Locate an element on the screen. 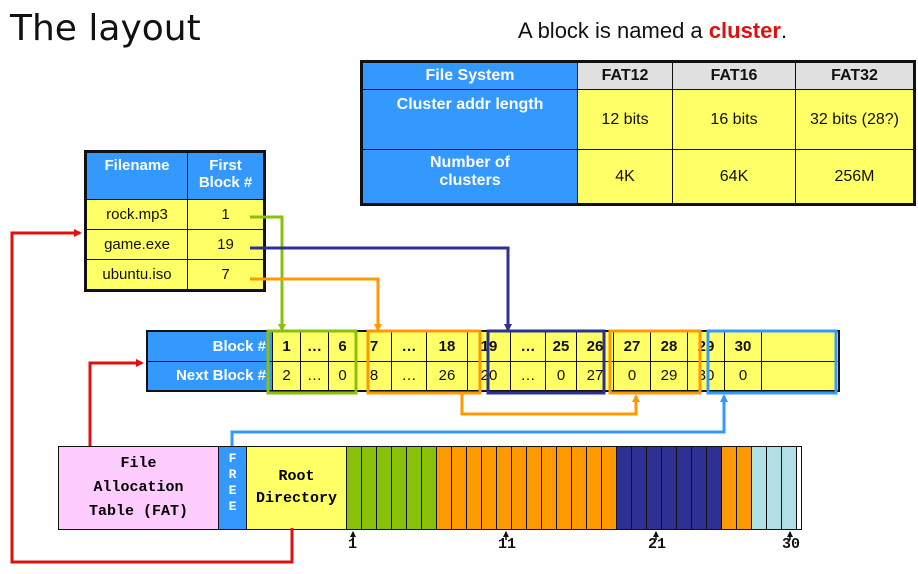 This screenshot has width=918, height=574. fs-header-fat12: FAT12 is located at coordinates (625, 75).